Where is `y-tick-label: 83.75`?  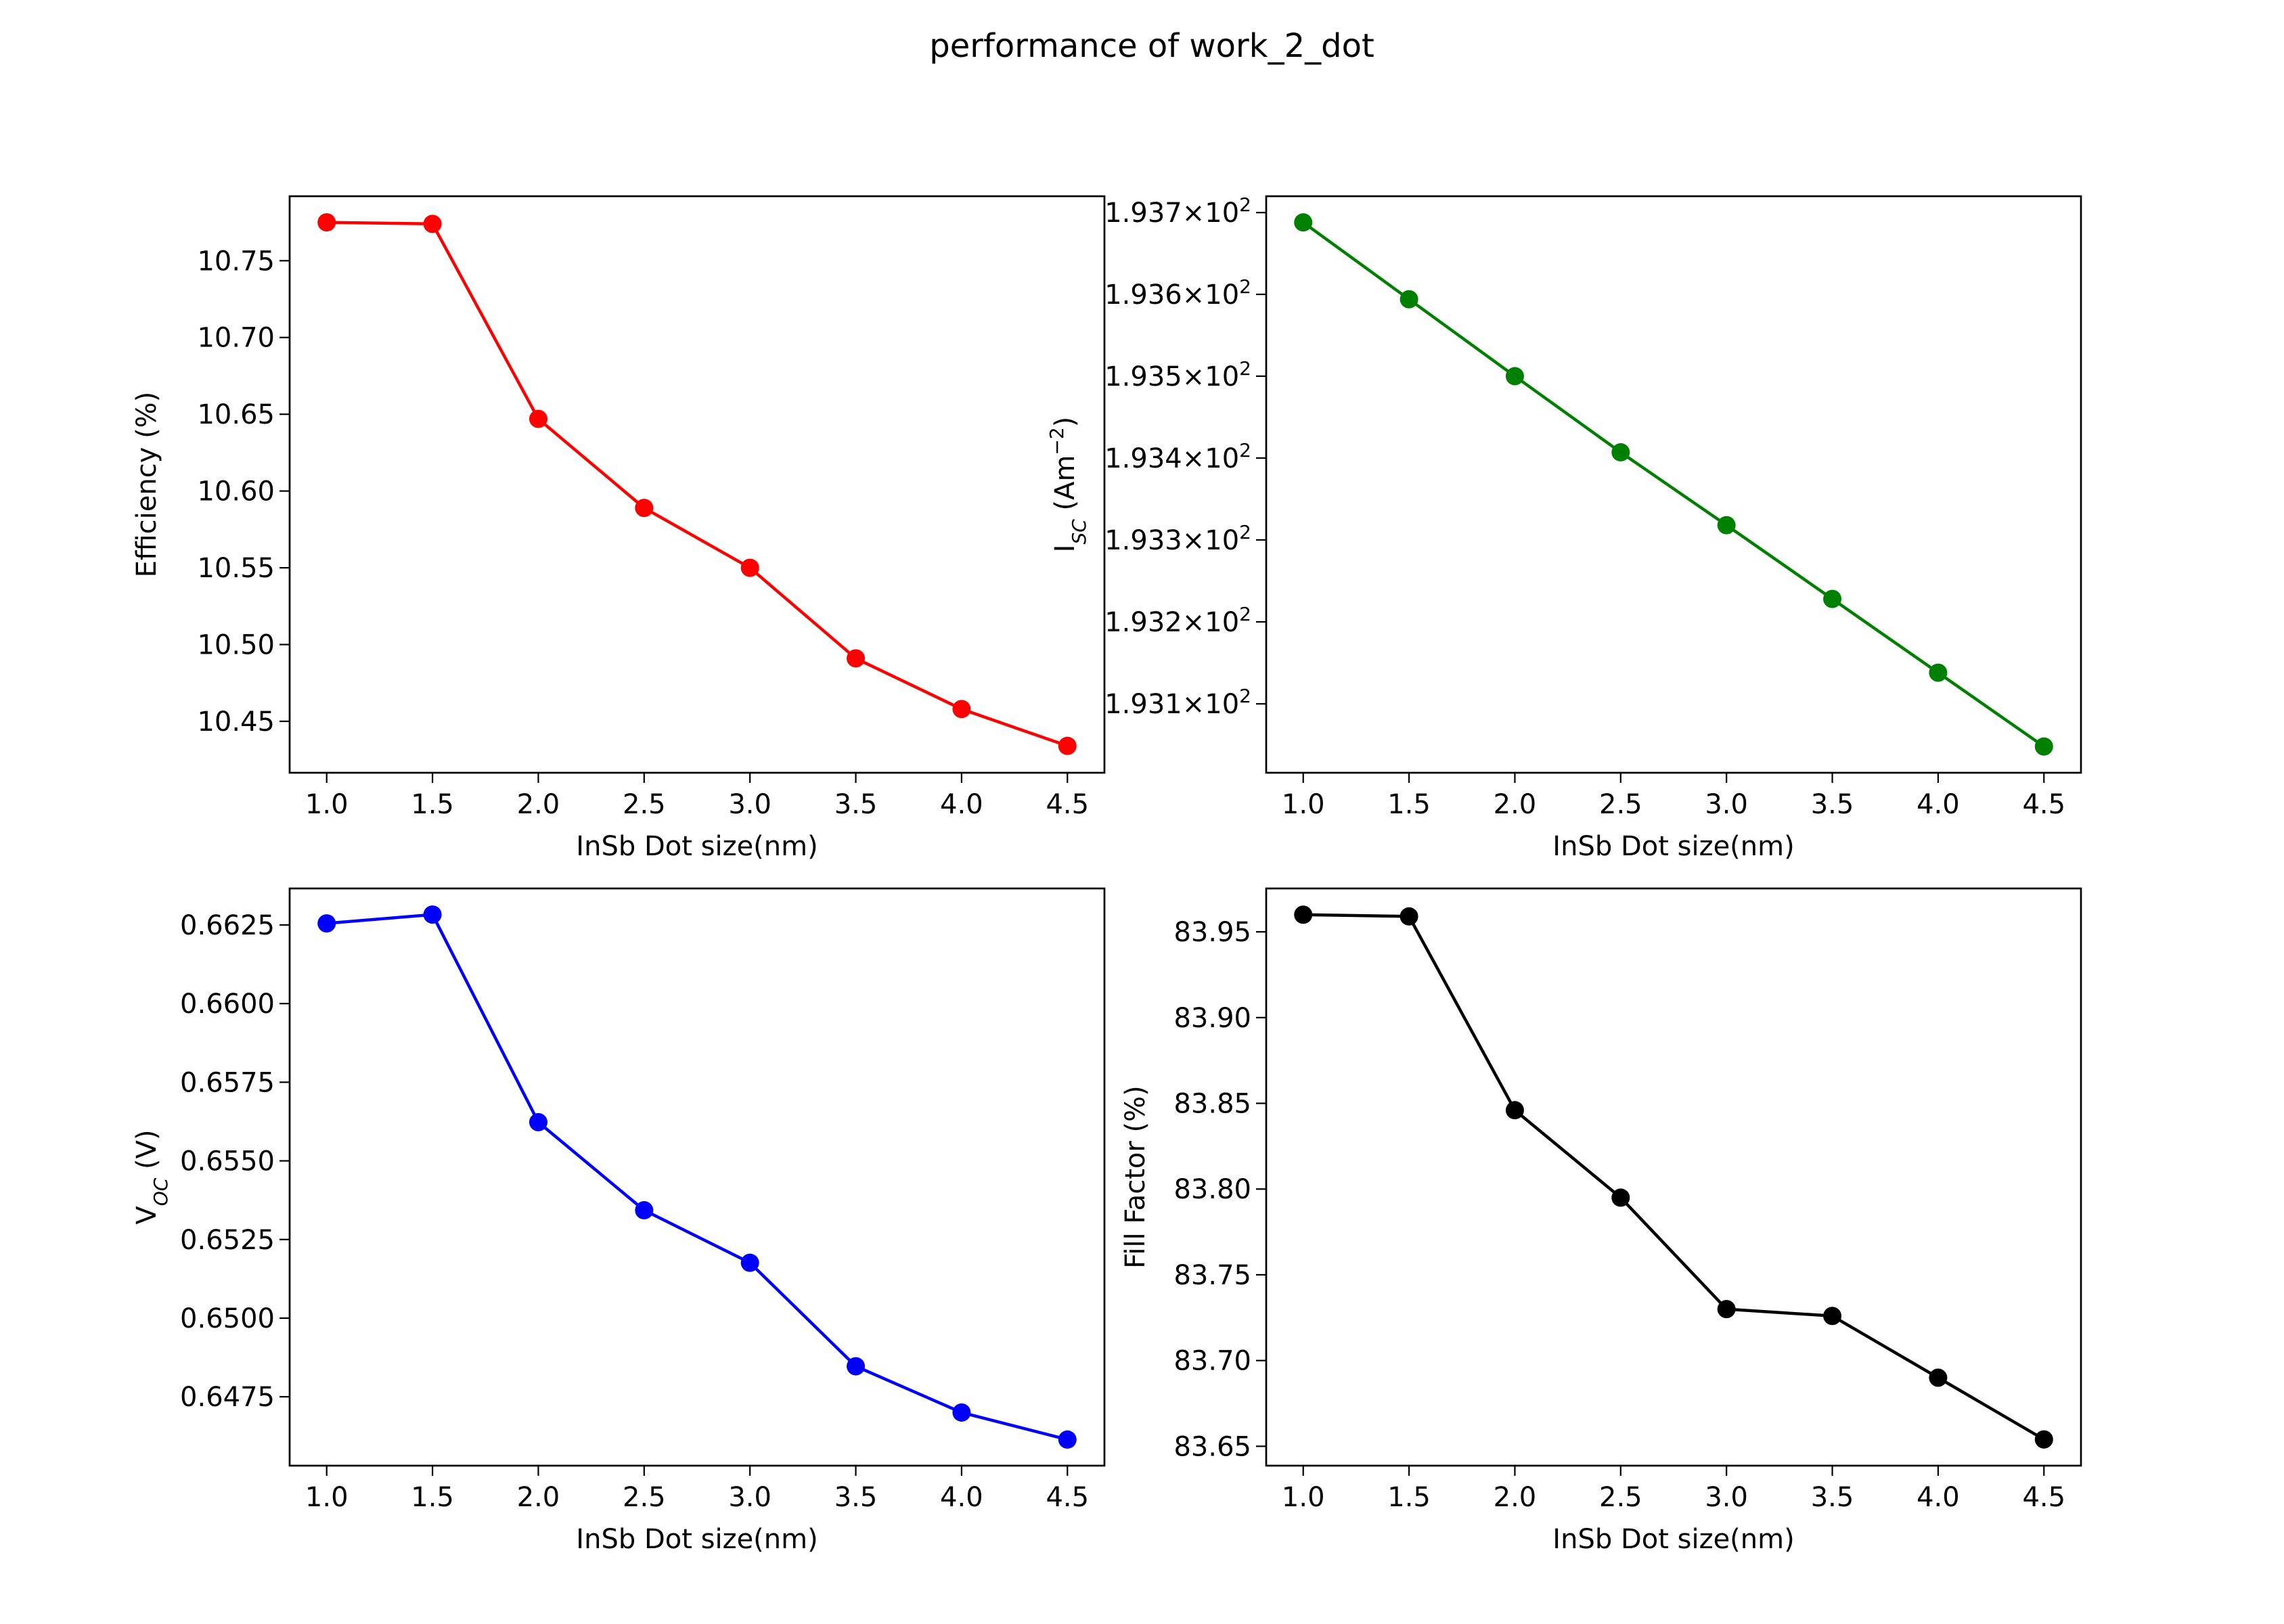
y-tick-label: 83.75 is located at coordinates (1212, 1275).